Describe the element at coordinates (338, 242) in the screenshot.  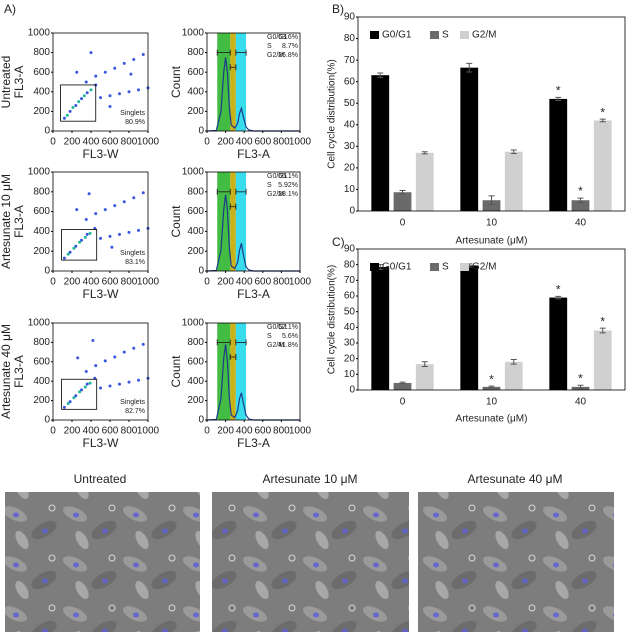
I see `panel-label: C)` at that location.